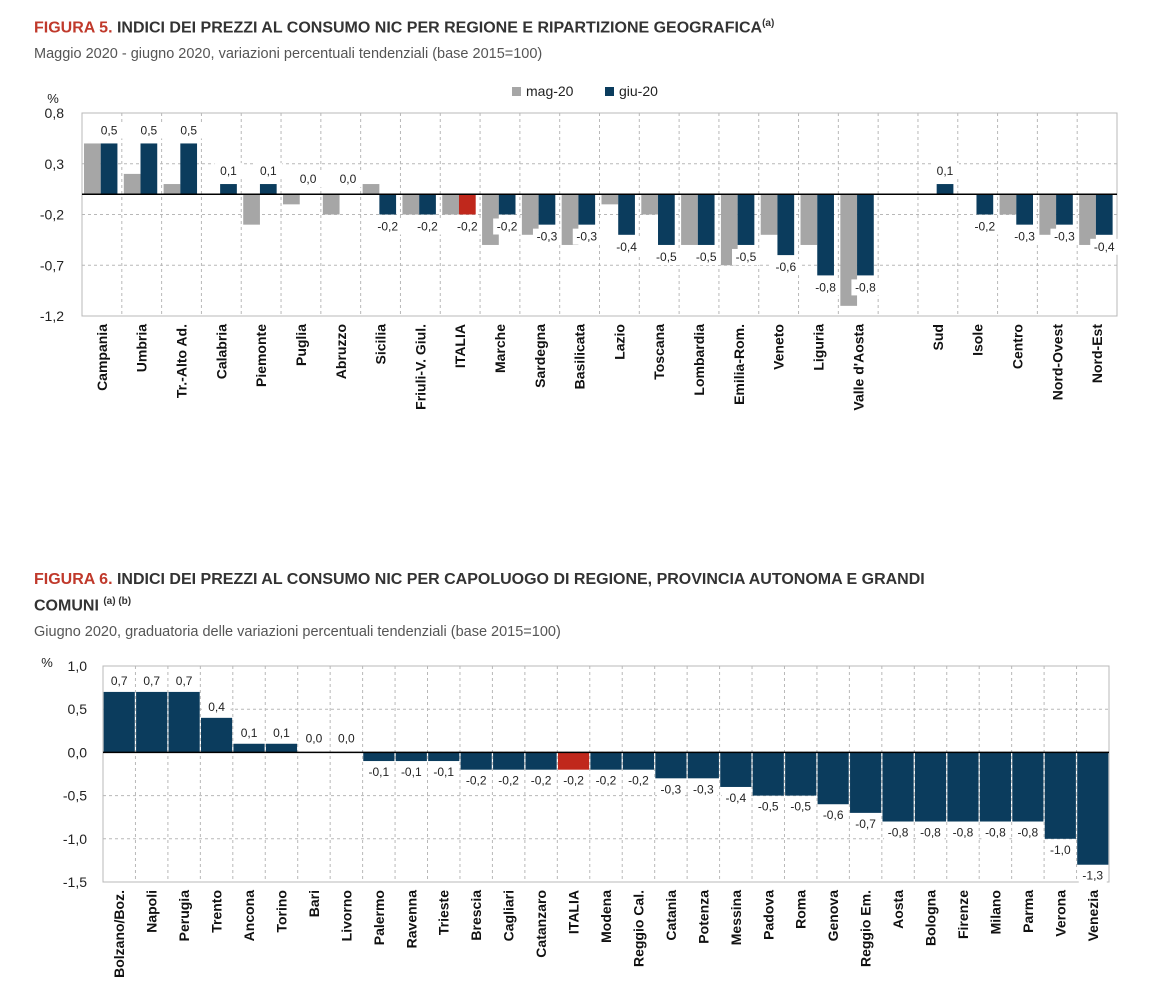 The image size is (1157, 1005). Describe the element at coordinates (301, 345) in the screenshot. I see `x-tick-label: Puglia` at that location.